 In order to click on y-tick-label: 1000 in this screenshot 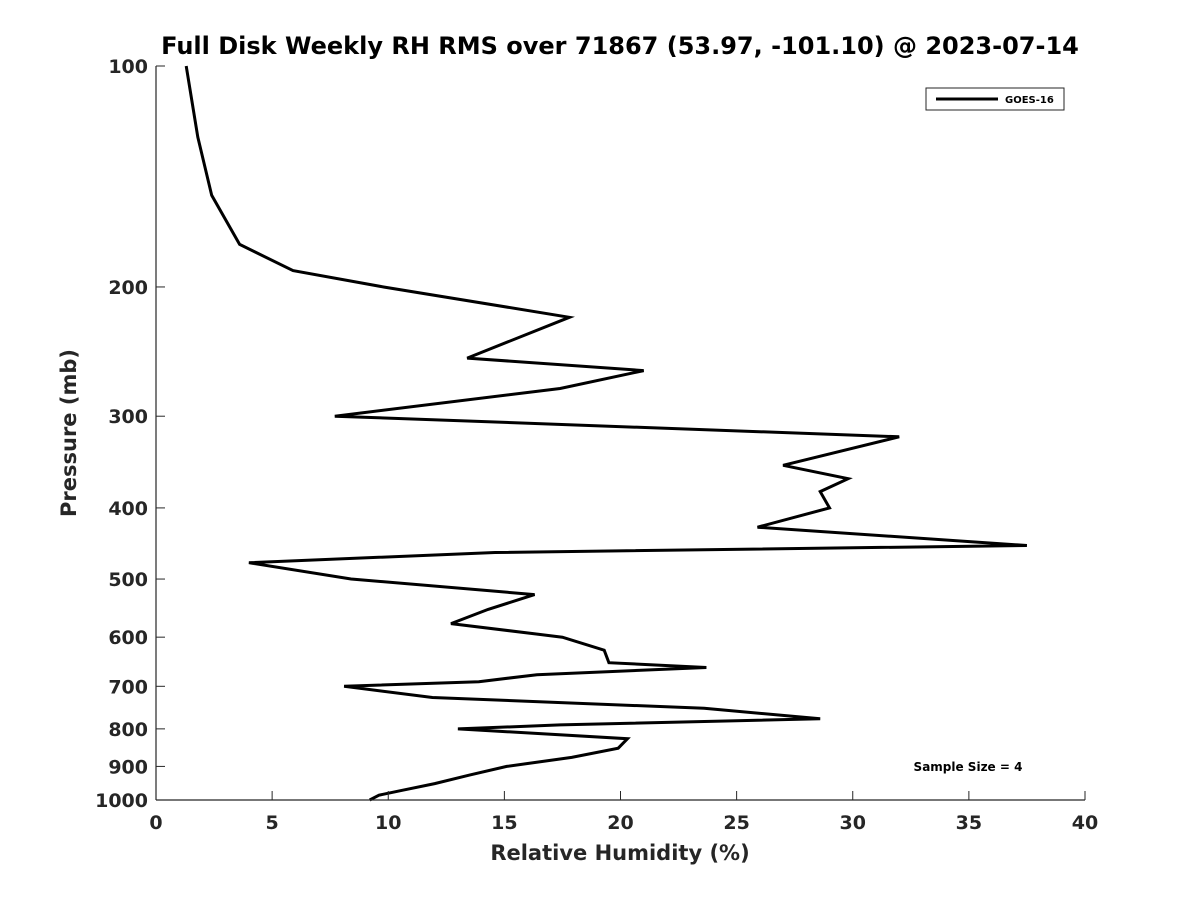, I will do `click(121, 801)`.